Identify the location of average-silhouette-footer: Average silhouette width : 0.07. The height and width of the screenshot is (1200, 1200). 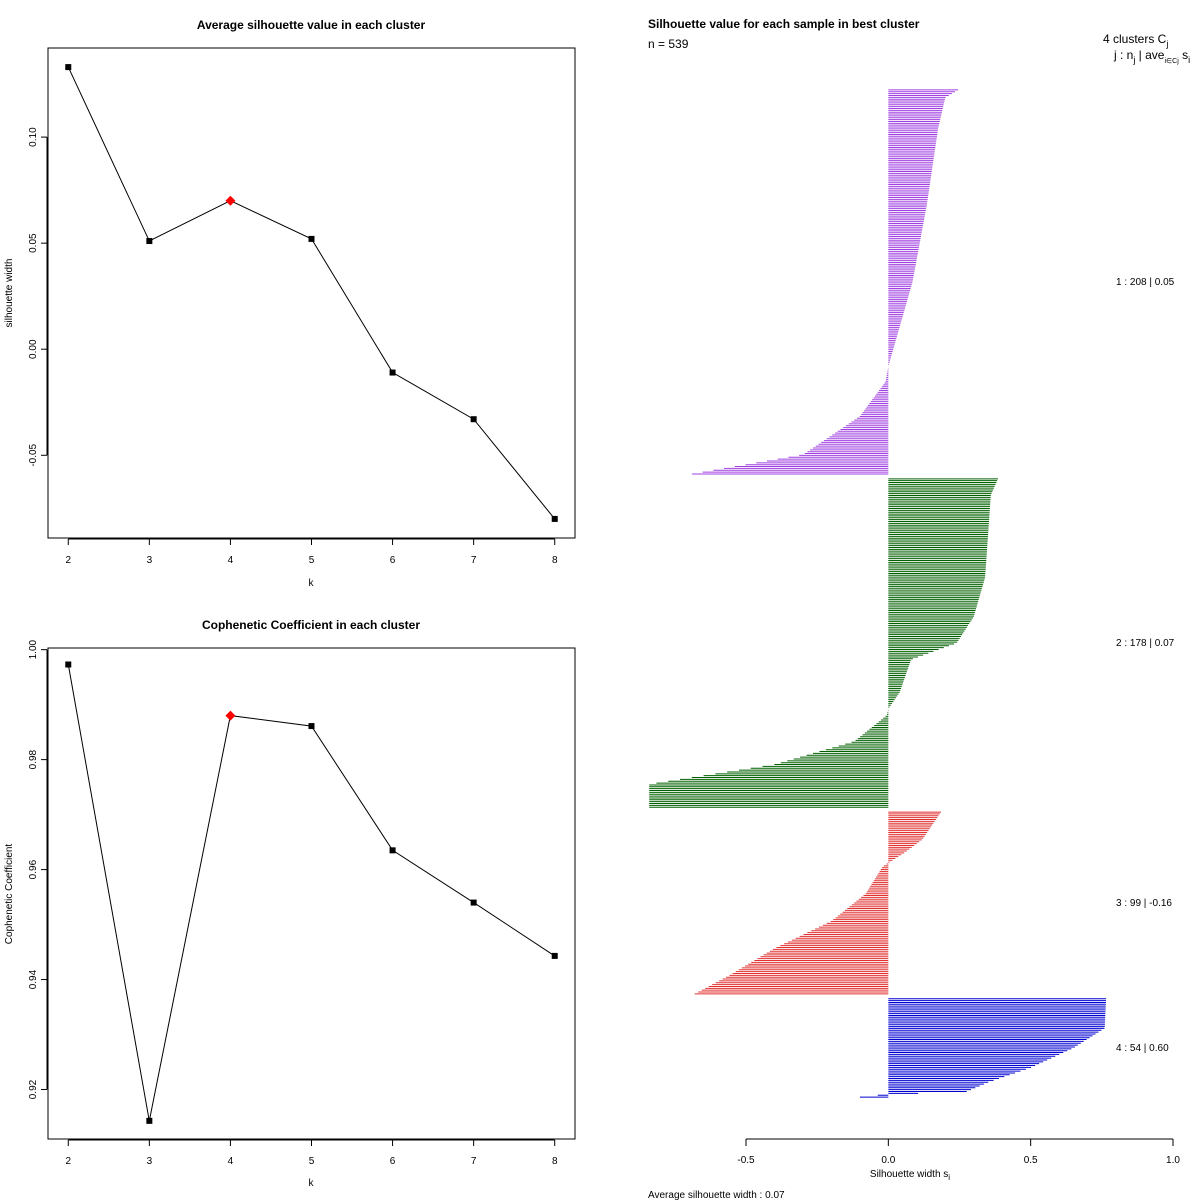
(716, 1195).